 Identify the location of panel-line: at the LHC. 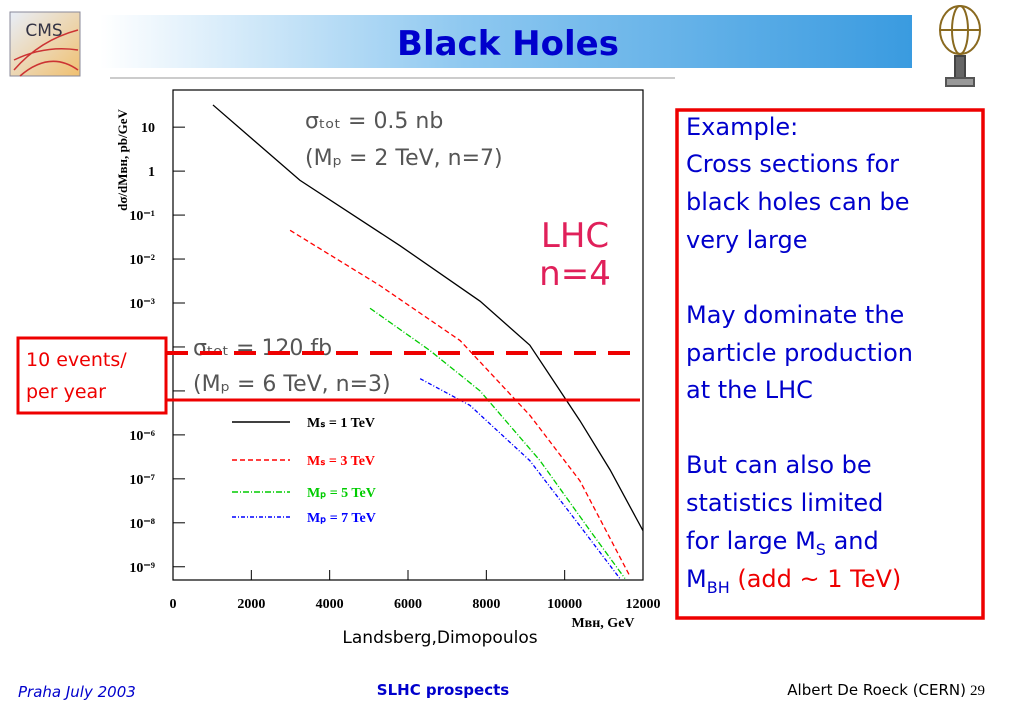
(749, 390).